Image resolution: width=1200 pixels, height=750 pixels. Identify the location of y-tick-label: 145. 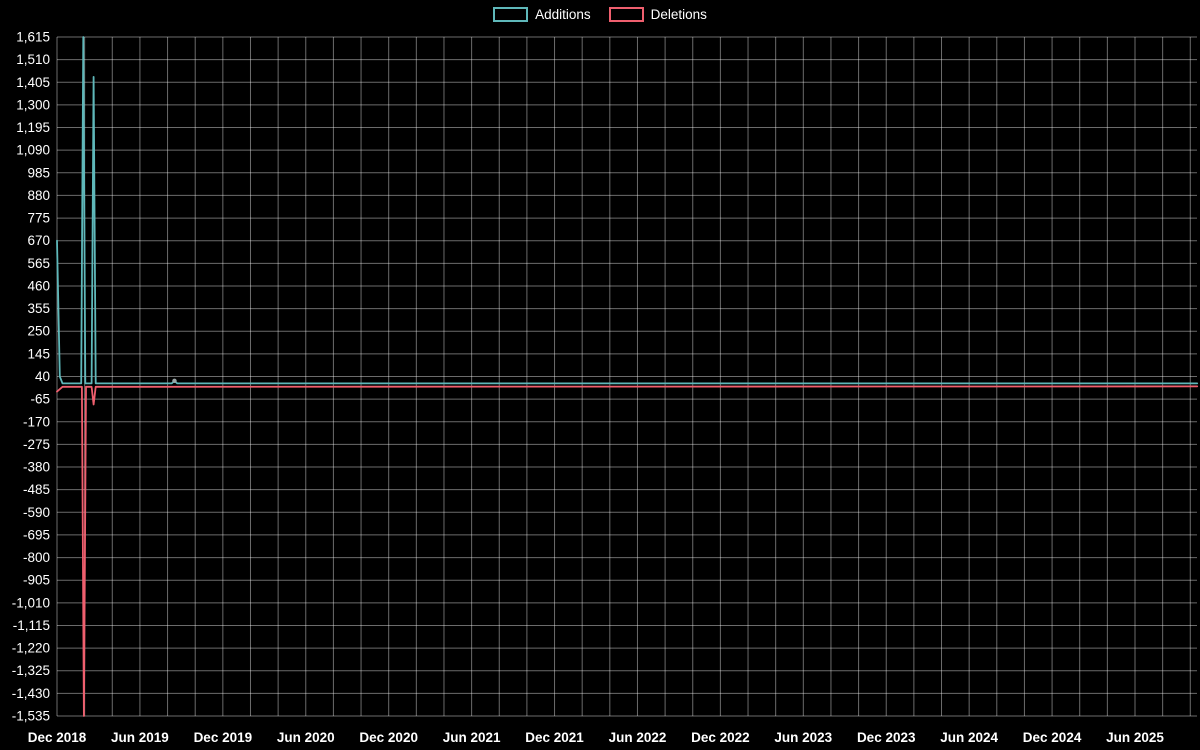
(38, 353).